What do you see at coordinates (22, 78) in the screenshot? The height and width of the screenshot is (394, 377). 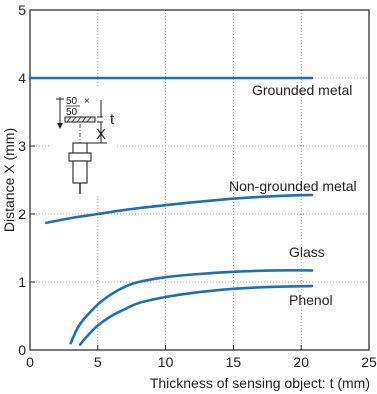 I see `y-tick-label: 4` at bounding box center [22, 78].